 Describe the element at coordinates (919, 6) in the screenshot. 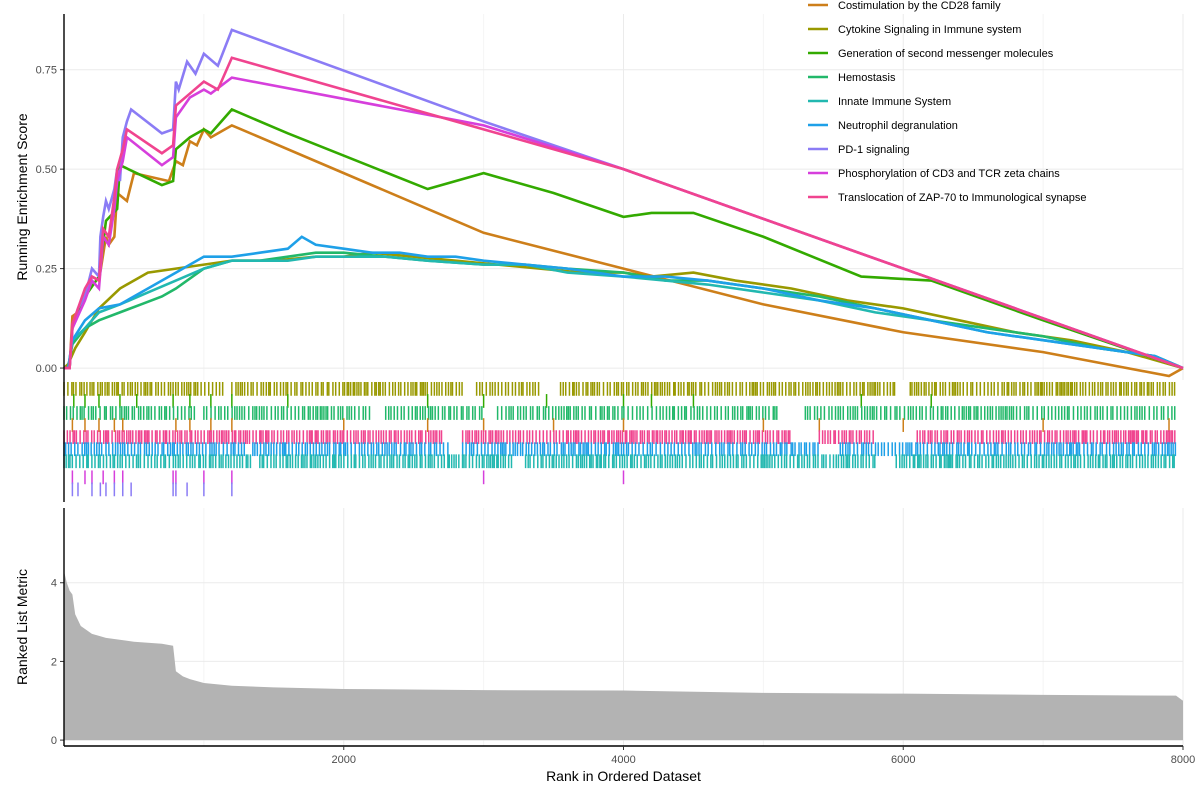

I see `legend-label: Costimulation by the CD28 family` at that location.